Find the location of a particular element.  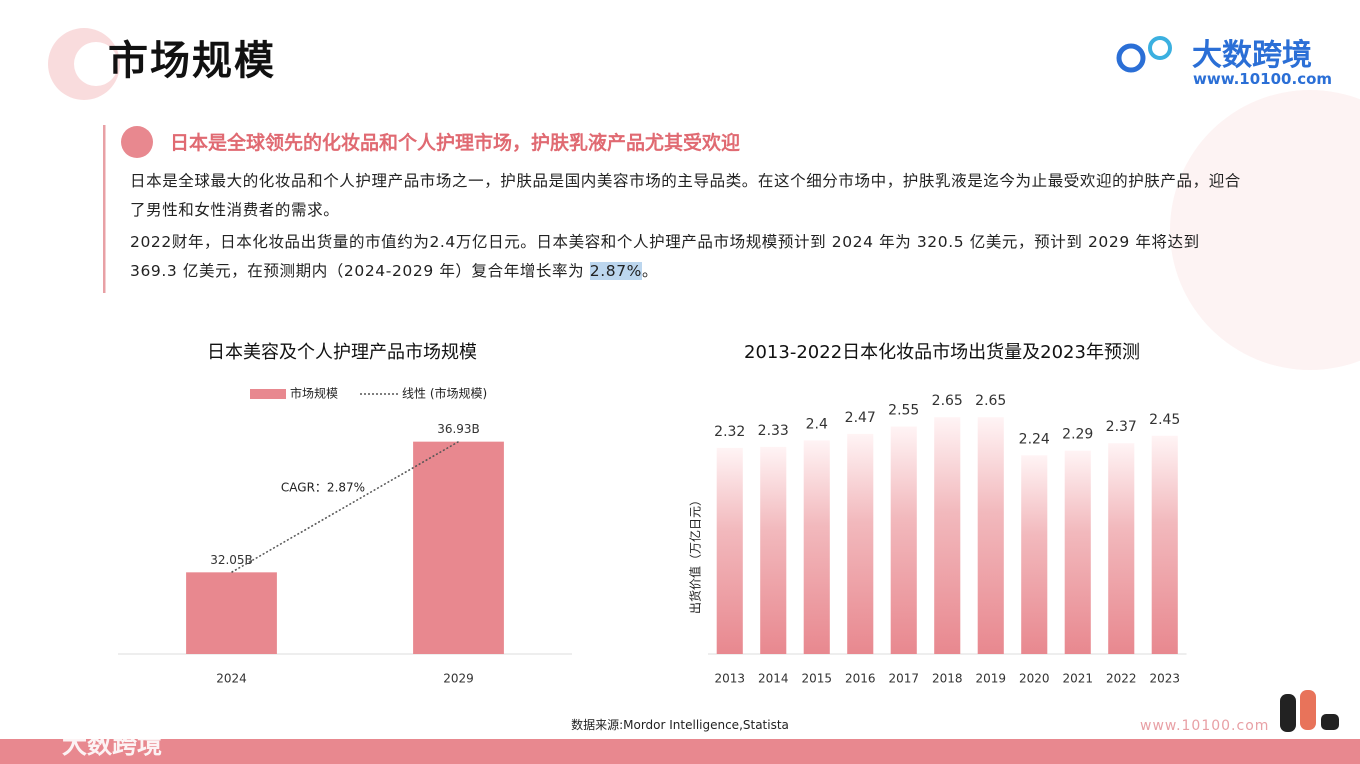

x-tick-label: 2016 is located at coordinates (860, 679).